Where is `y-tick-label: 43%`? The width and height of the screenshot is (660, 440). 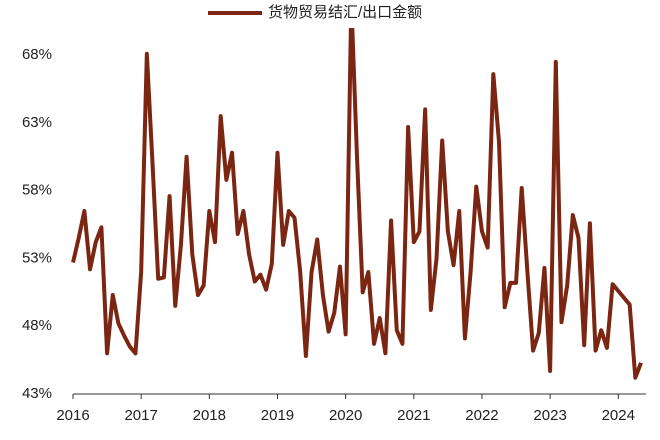 y-tick-label: 43% is located at coordinates (37, 393).